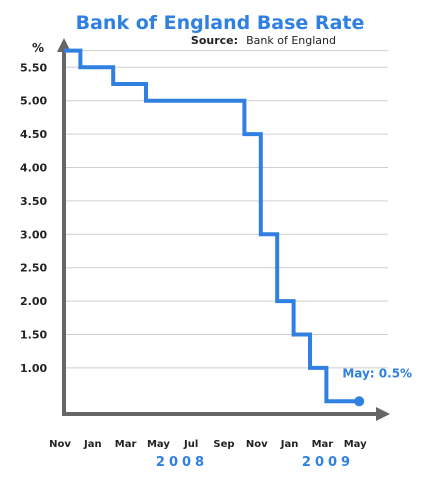  I want to click on y-tick-label: 1.00, so click(33, 368).